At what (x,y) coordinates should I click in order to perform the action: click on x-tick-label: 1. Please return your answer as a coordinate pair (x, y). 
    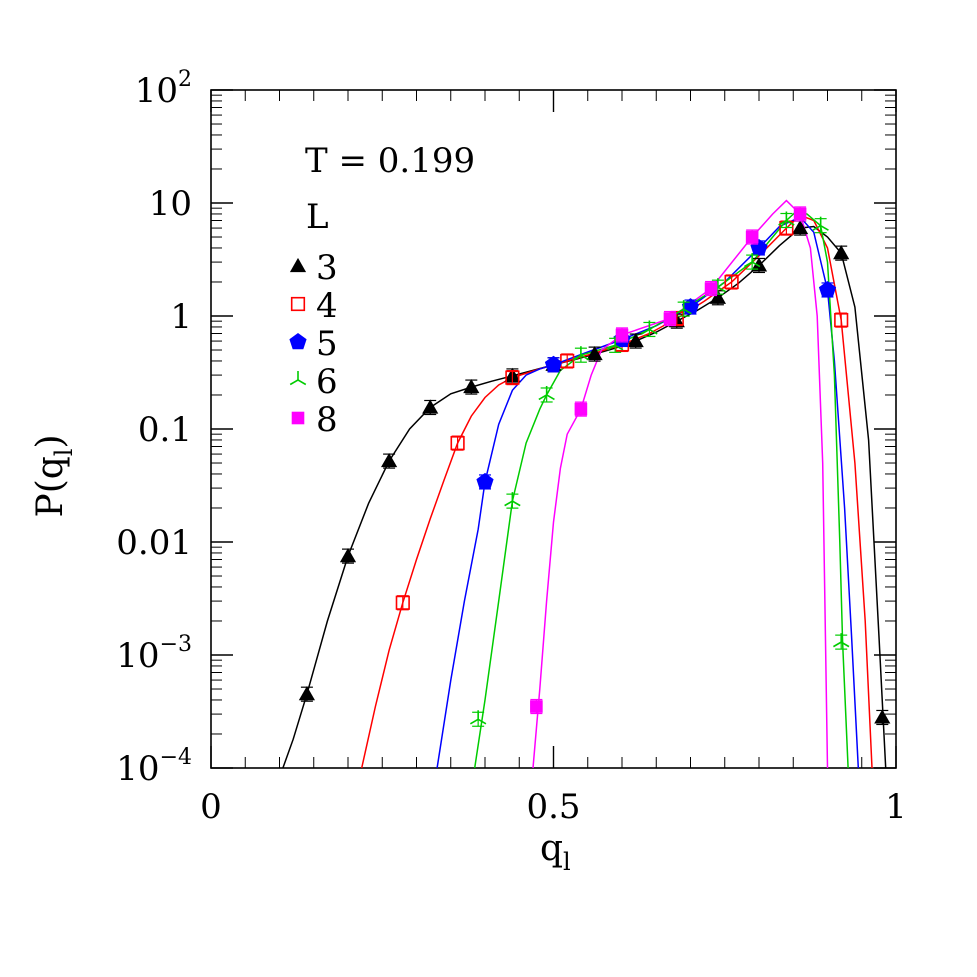
    Looking at the image, I should click on (896, 807).